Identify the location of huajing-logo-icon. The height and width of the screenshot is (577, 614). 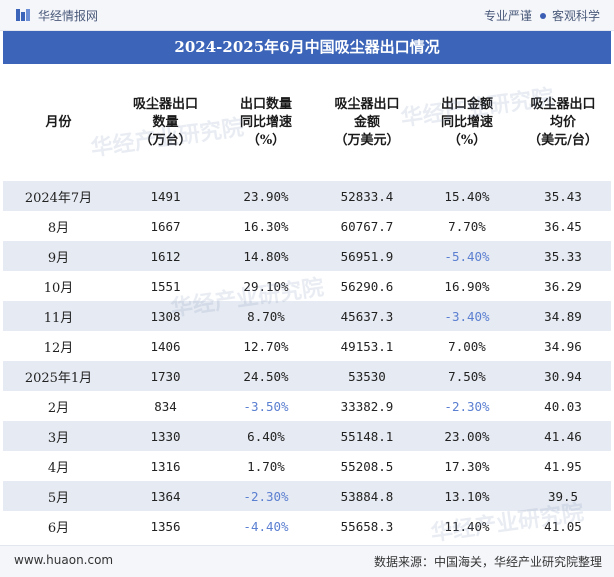
(23, 15).